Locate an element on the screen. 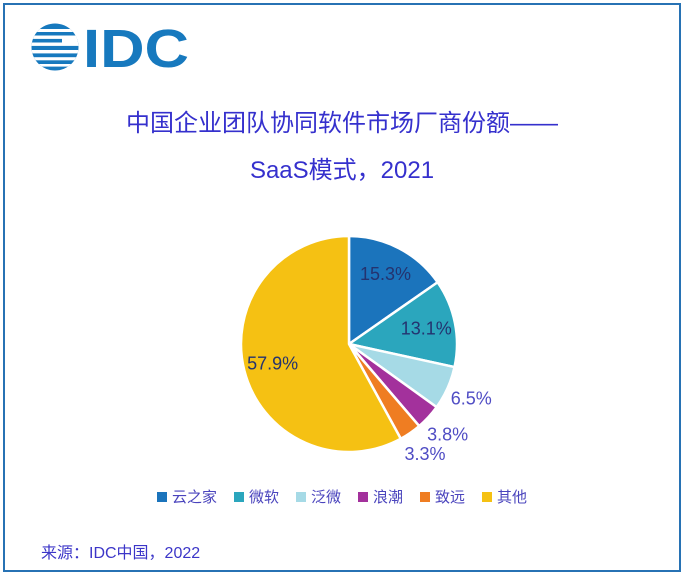 Image resolution: width=684 pixels, height=575 pixels. idc-logo: IDC is located at coordinates (121, 49).